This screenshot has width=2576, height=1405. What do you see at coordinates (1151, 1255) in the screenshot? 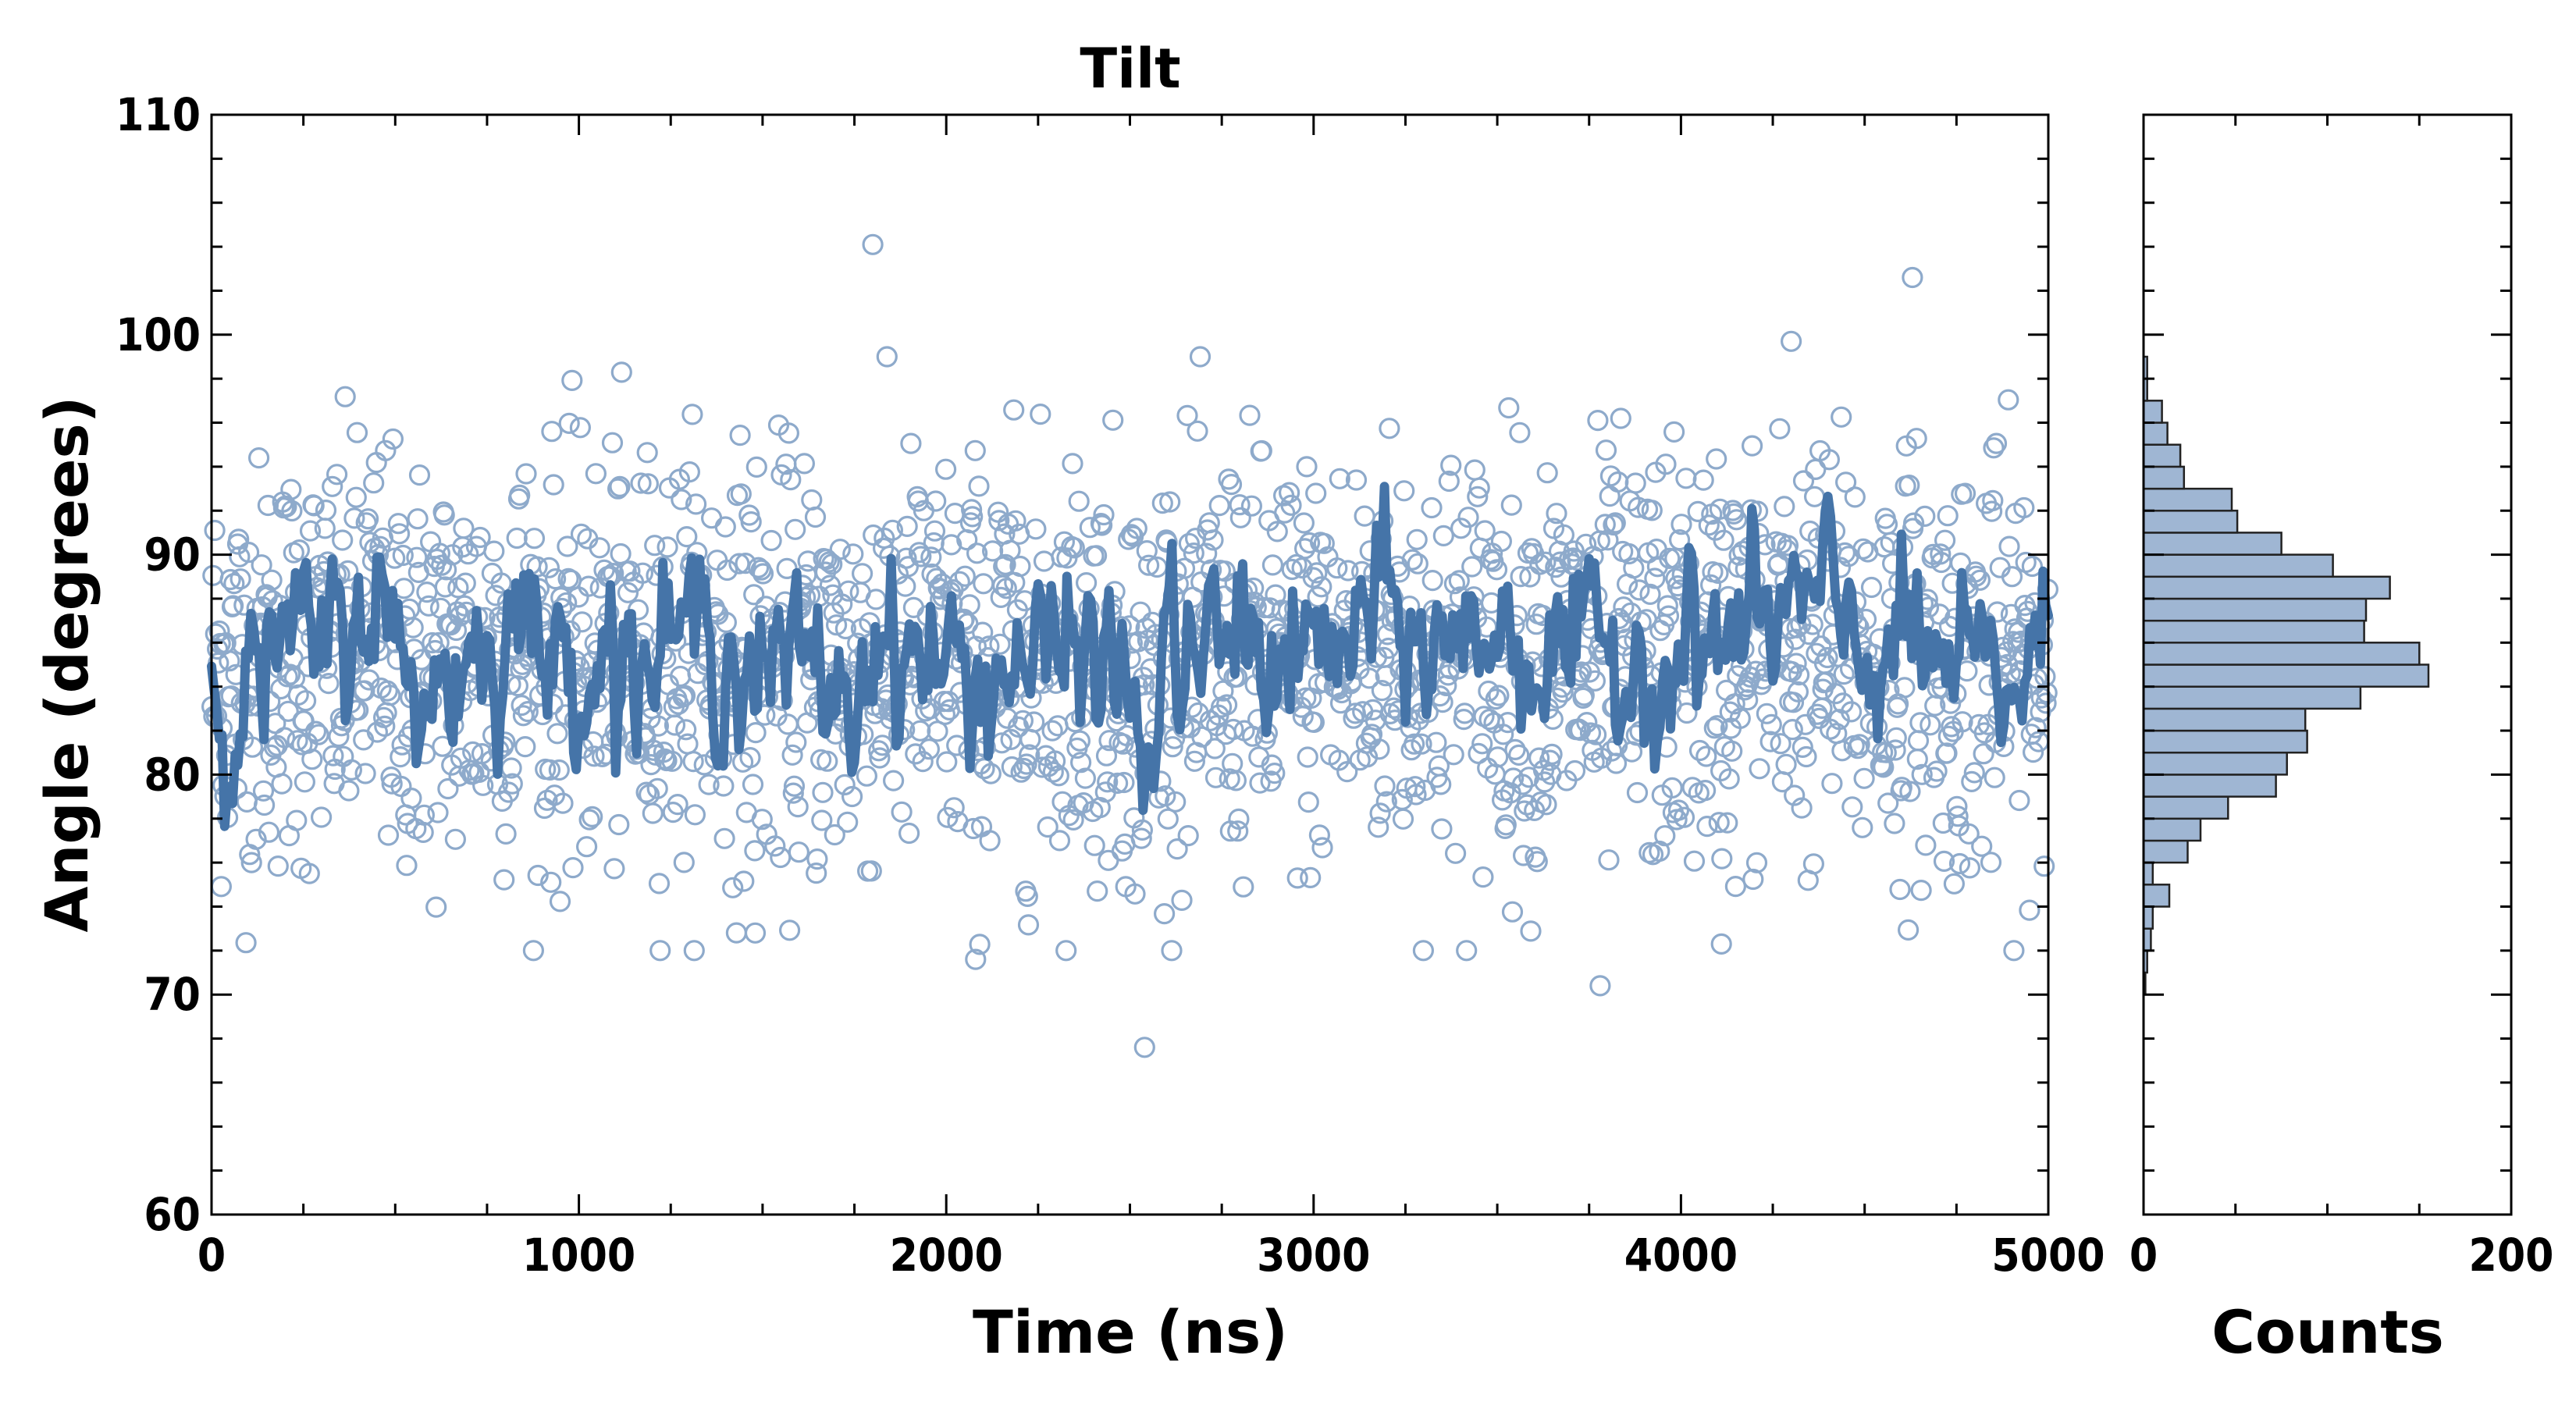
I see `x-tick-labels: 0 1000 2000 3000 4000 5000` at bounding box center [1151, 1255].